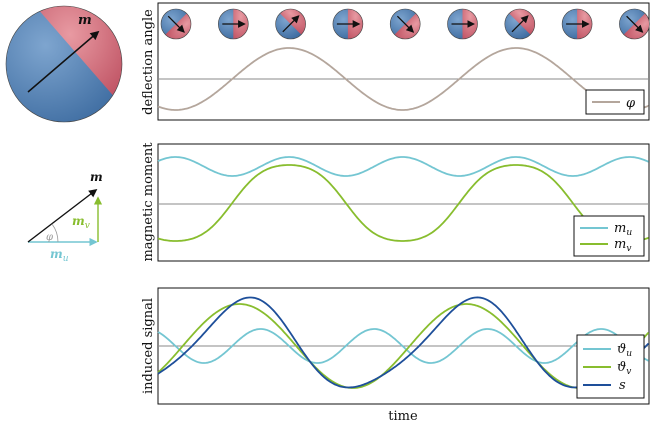 The image size is (651, 427). What do you see at coordinates (85, 20) in the screenshot?
I see `moment-symbol: m` at bounding box center [85, 20].